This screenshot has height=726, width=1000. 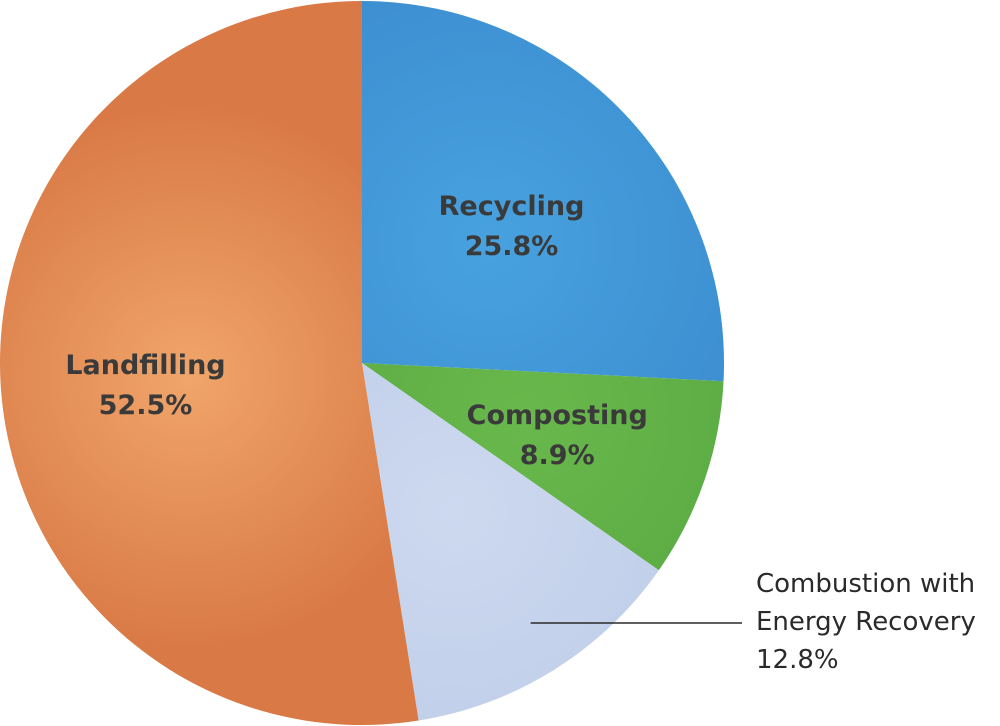 I want to click on slice-label-recycling: Recycling, so click(x=512, y=206).